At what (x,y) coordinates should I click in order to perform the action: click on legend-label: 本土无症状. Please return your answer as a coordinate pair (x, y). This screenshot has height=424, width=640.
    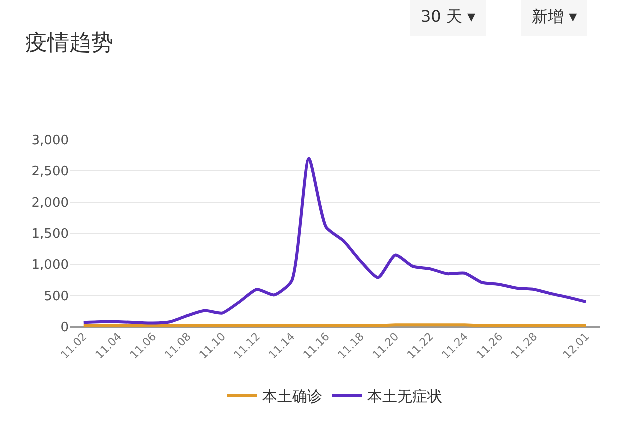
    Looking at the image, I should click on (405, 396).